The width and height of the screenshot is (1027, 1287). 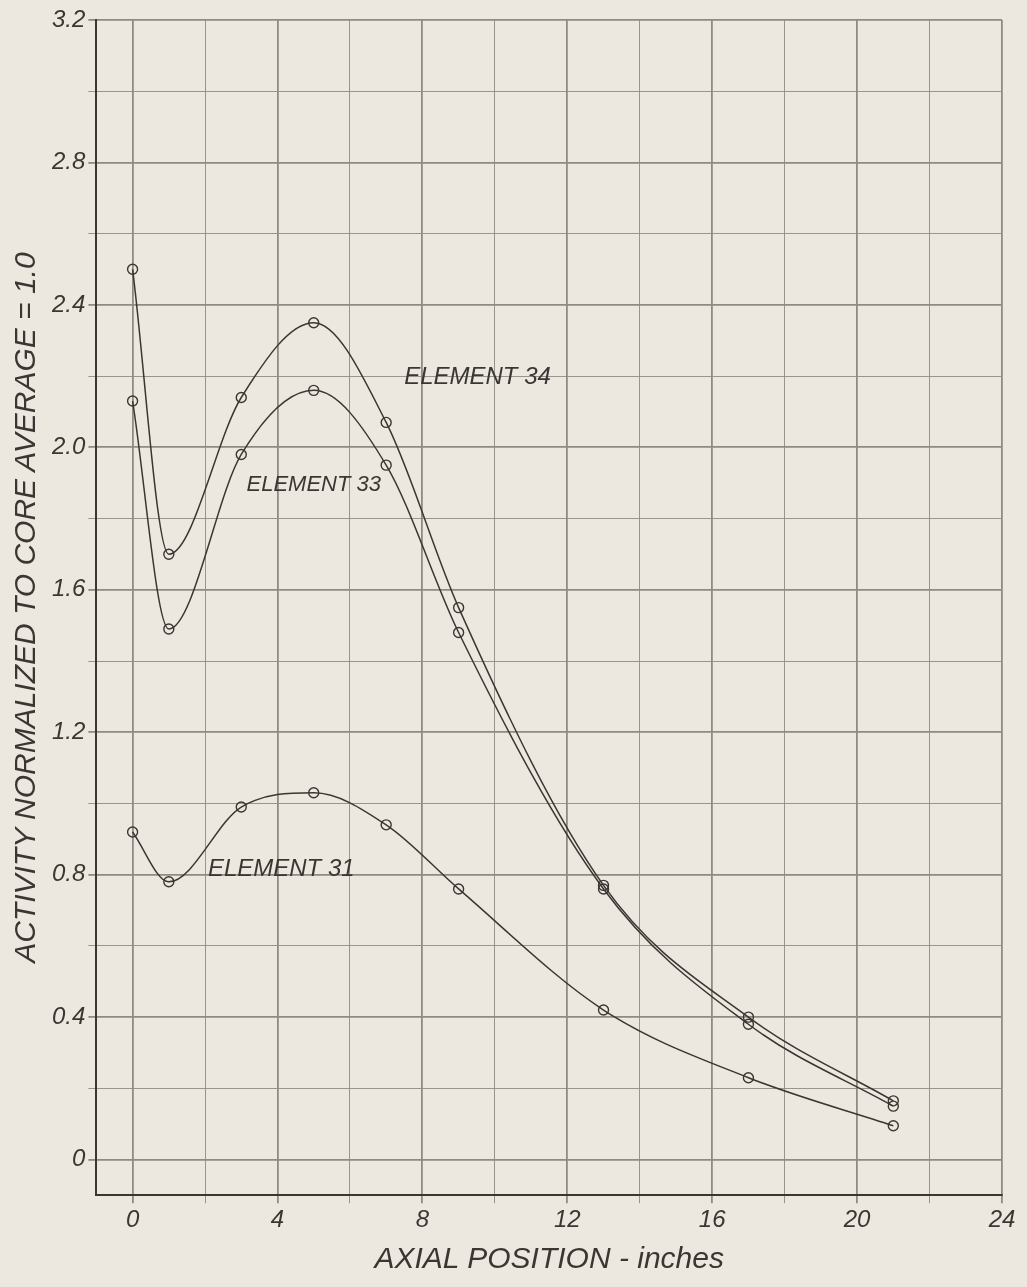 What do you see at coordinates (68, 161) in the screenshot?
I see `y-tick-label: 2.8` at bounding box center [68, 161].